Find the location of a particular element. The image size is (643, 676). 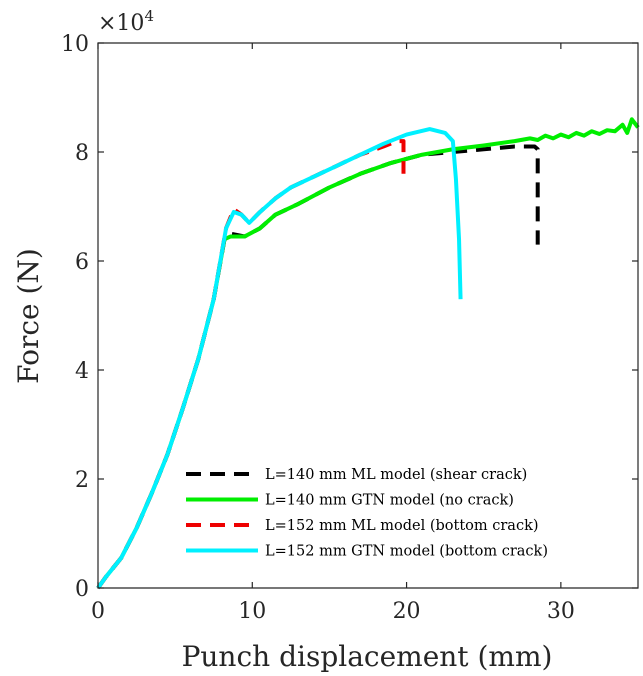

y-tick-label: 10 is located at coordinates (75, 44).